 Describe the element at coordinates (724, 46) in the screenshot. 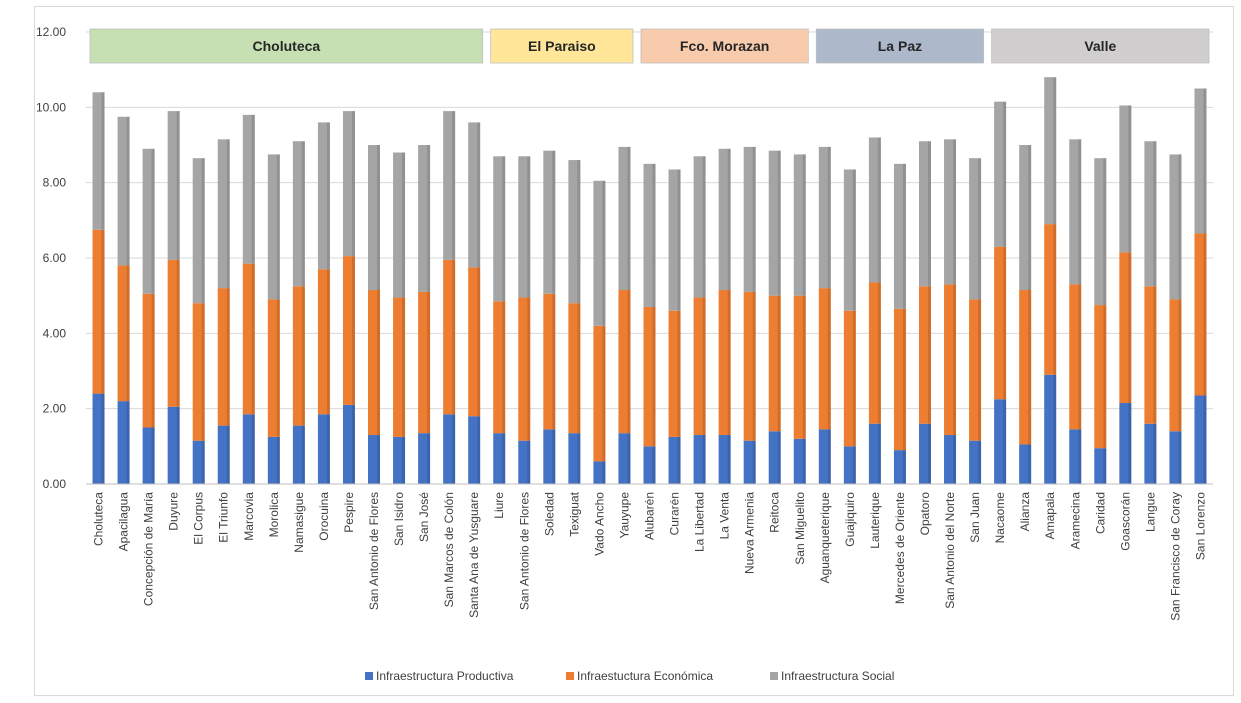

I see `group-header-label: Fco. Morazan` at that location.